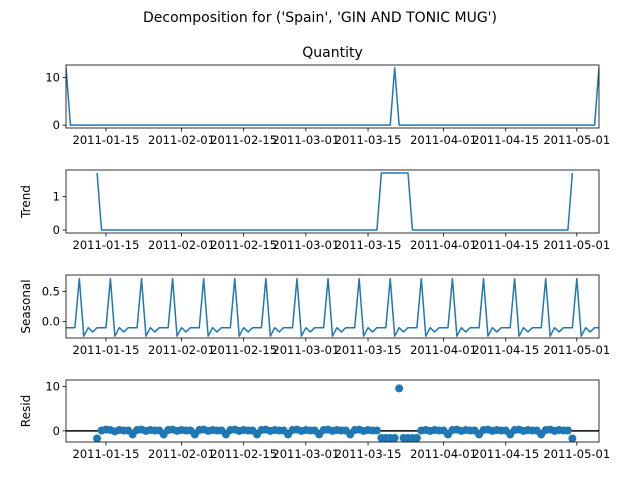  Describe the element at coordinates (56, 197) in the screenshot. I see `ytick-label-trend: 1` at that location.